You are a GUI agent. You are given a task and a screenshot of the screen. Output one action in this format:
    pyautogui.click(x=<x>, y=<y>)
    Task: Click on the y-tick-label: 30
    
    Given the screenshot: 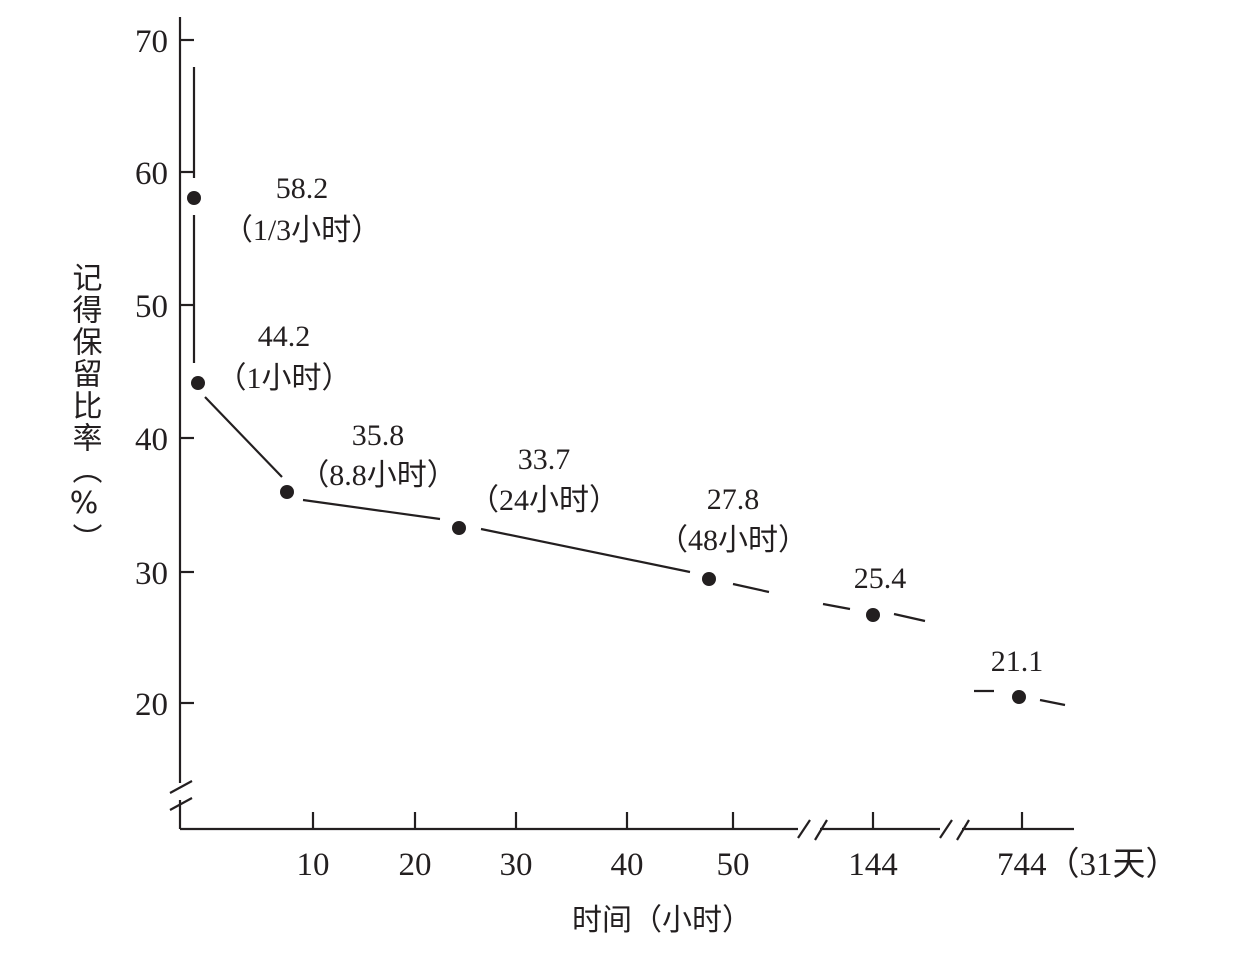 What is the action you would take?
    pyautogui.click(x=151, y=574)
    